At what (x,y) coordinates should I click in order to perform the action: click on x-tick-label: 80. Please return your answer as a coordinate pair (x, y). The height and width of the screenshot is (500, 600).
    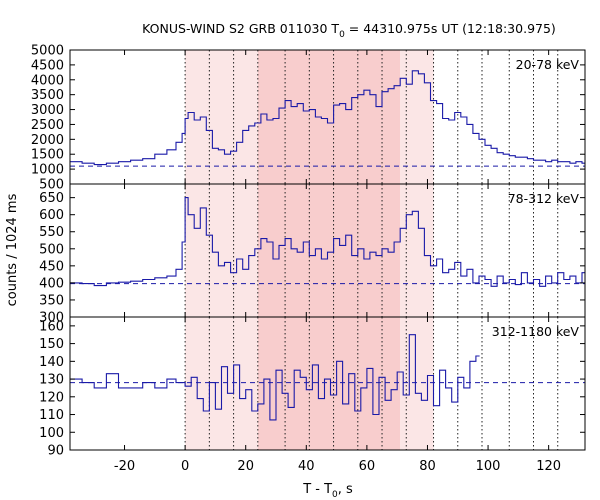
    Looking at the image, I should click on (427, 466).